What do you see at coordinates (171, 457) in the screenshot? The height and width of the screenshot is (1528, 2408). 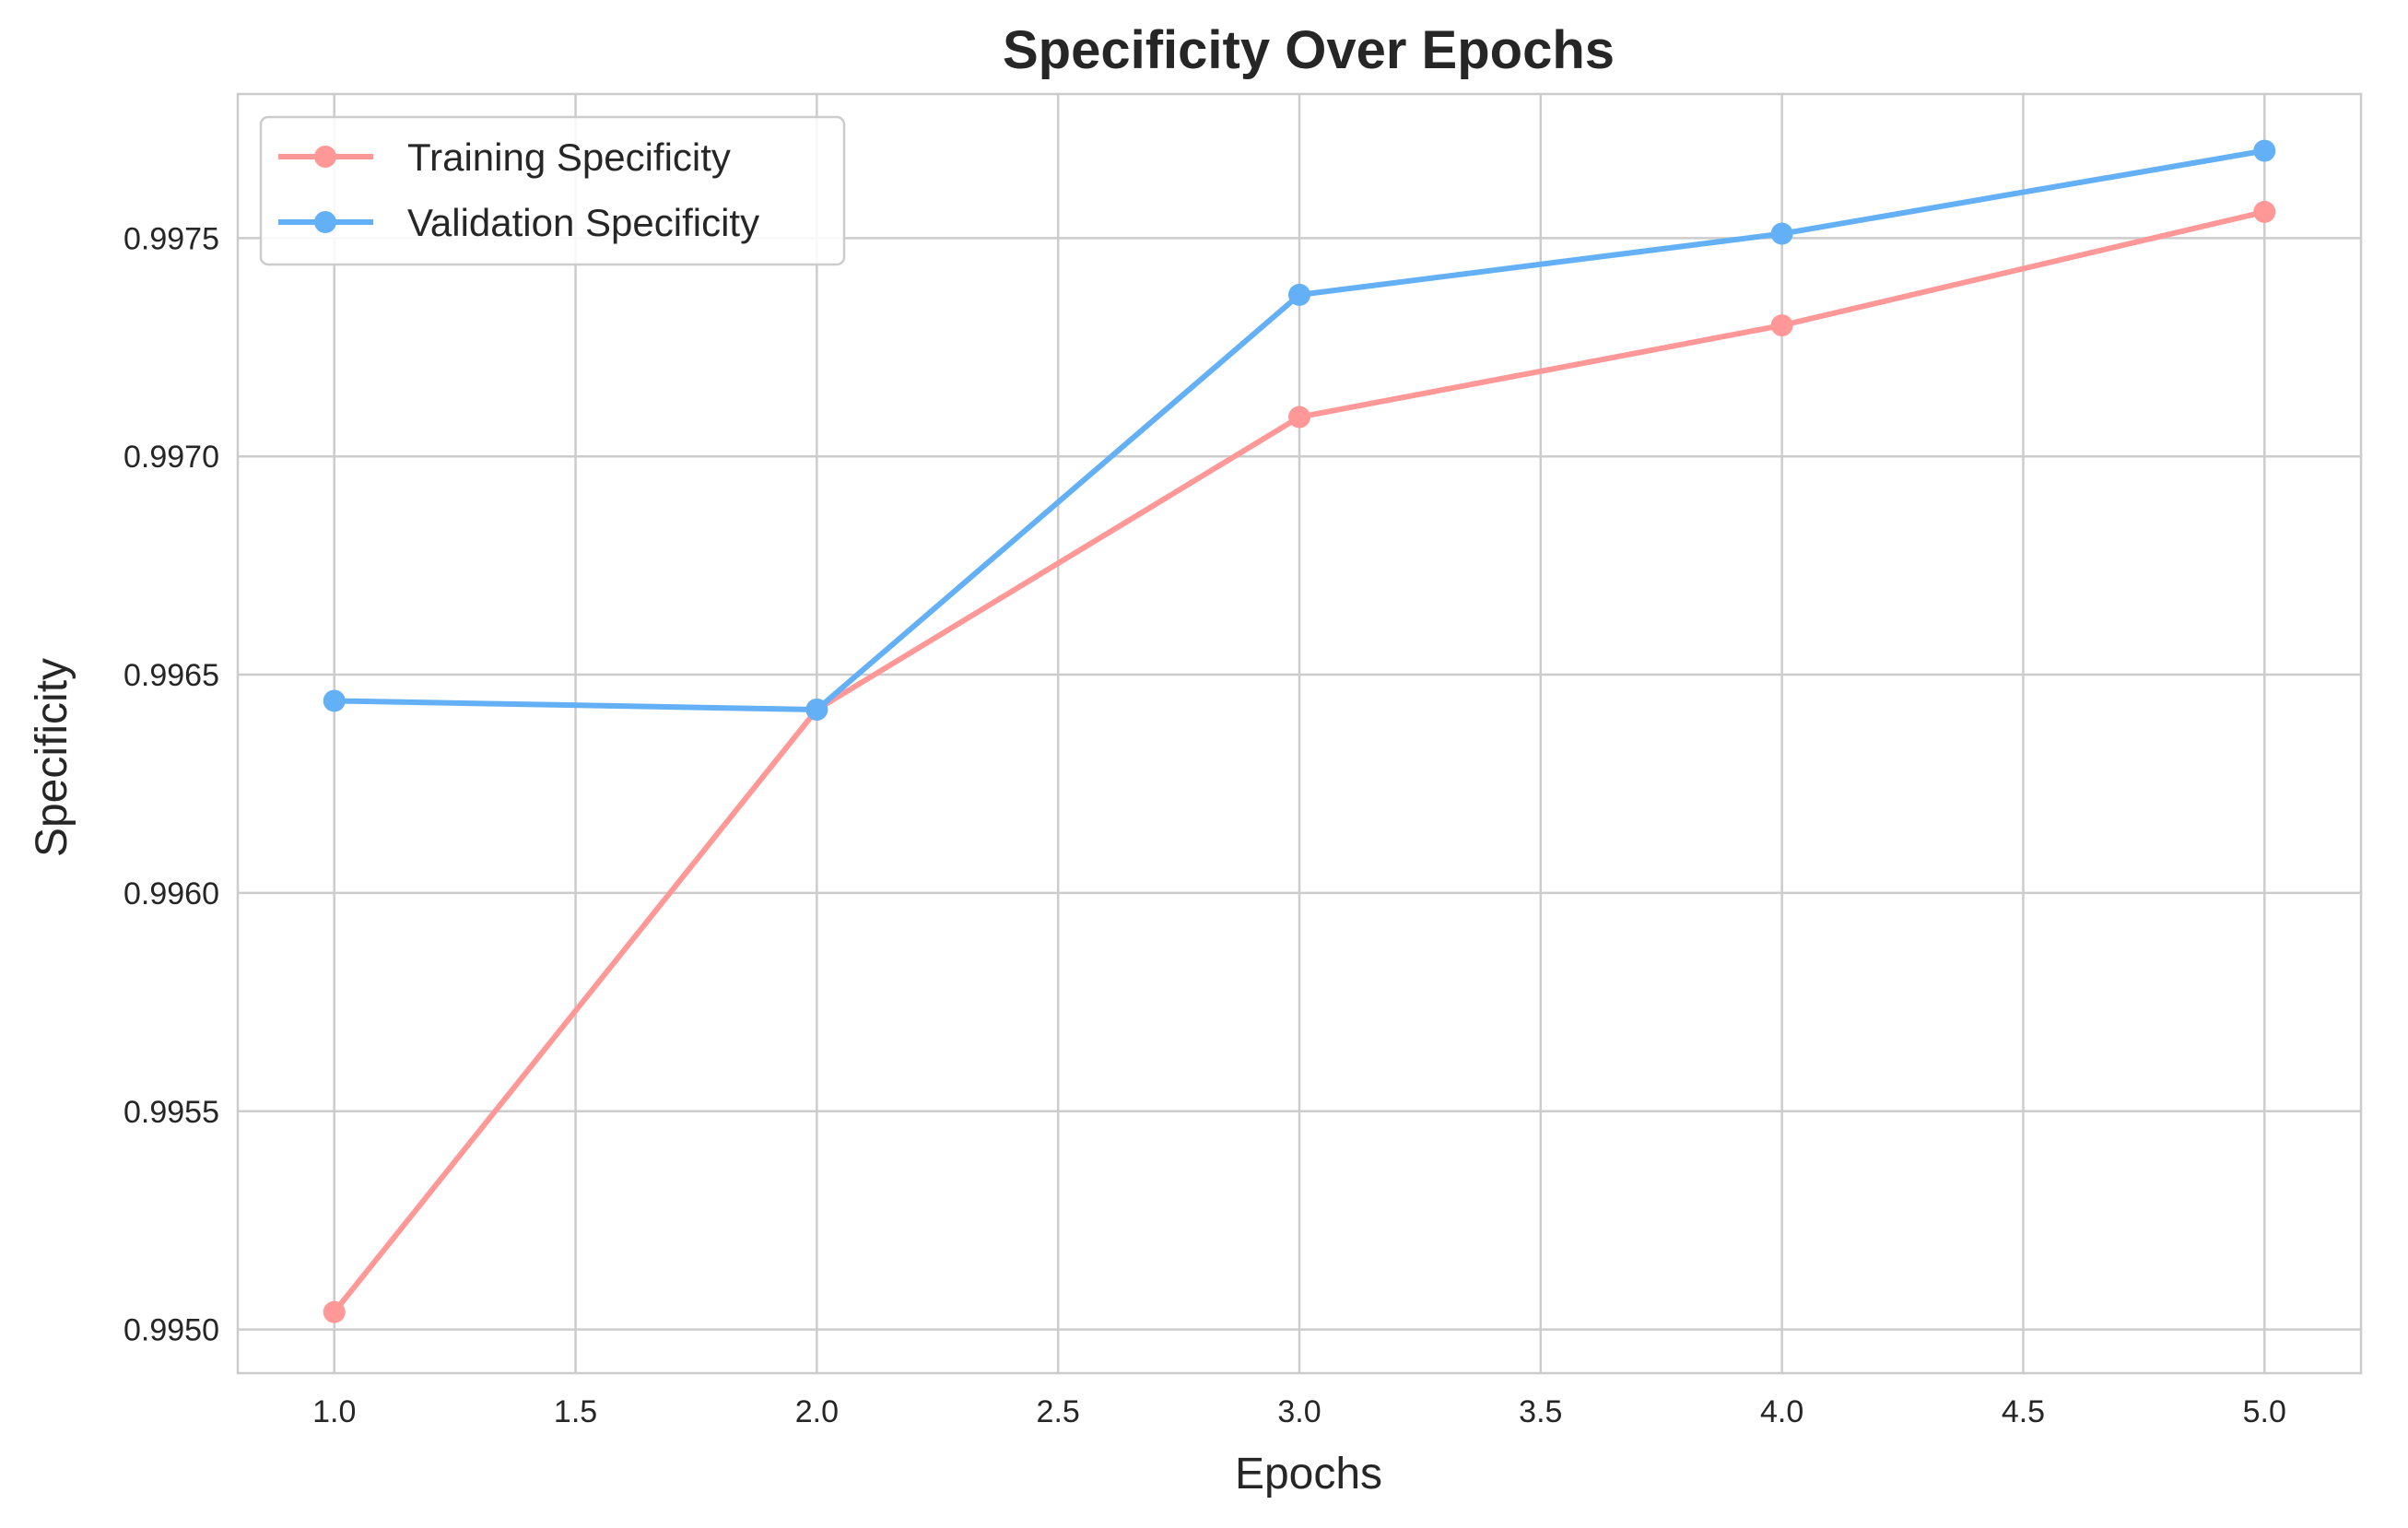 I see `y-tick-label: 0.9970` at bounding box center [171, 457].